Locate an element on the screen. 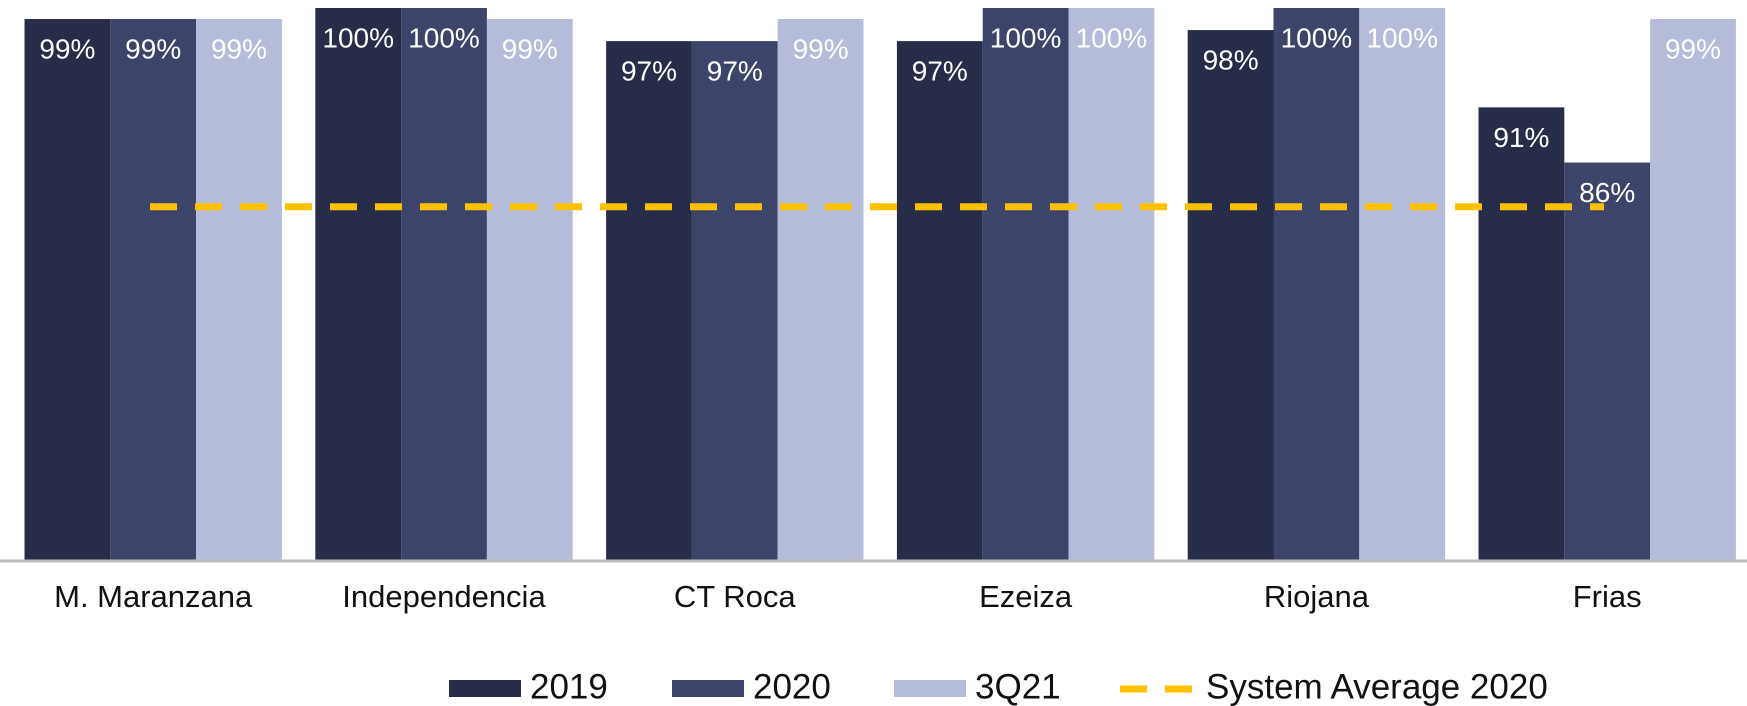 The image size is (1747, 706). legend-label: 2019 is located at coordinates (569, 686).